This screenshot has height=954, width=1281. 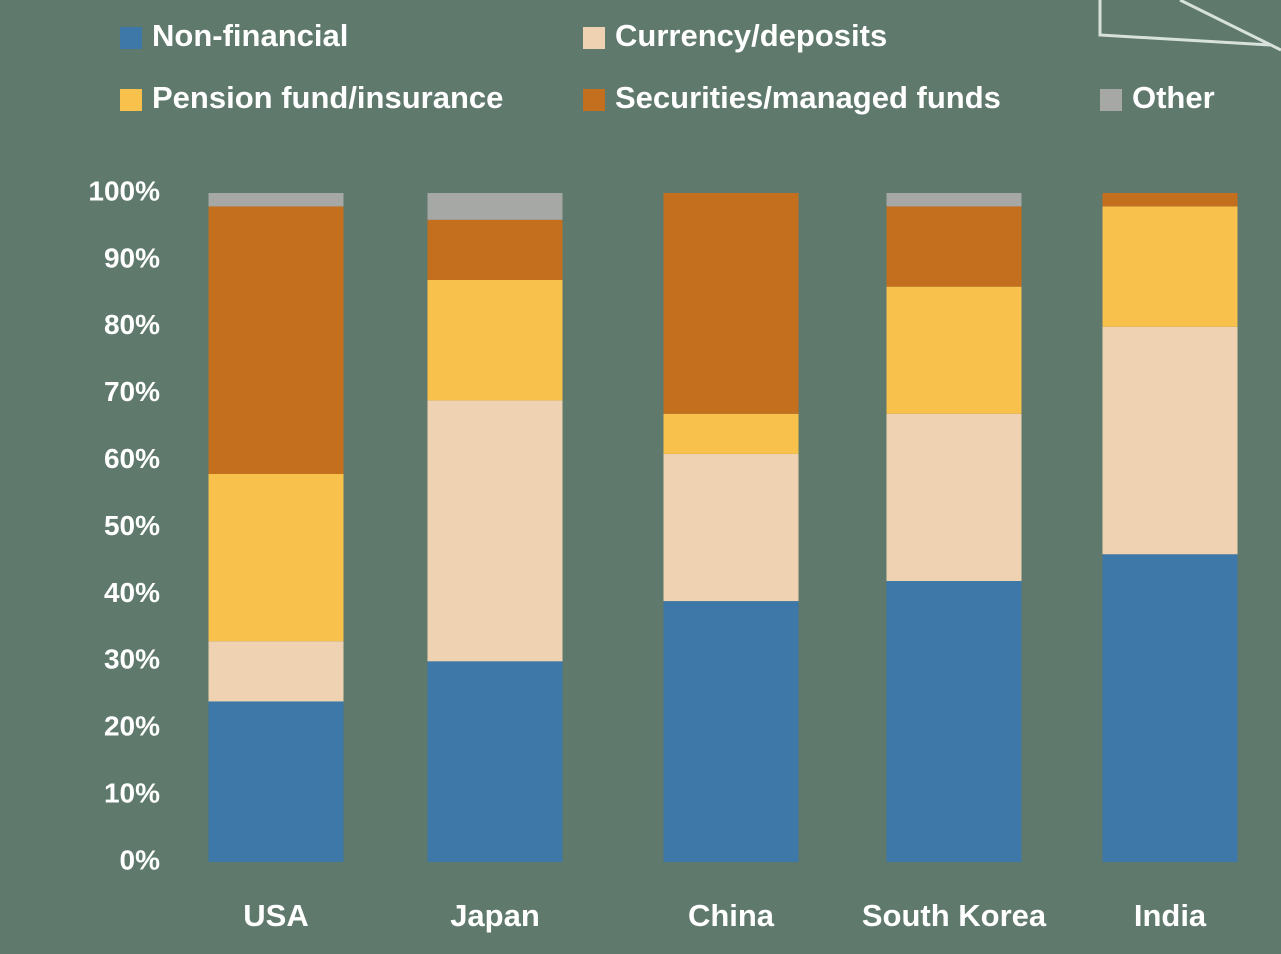 What do you see at coordinates (132, 391) in the screenshot?
I see `y-tick-label: 70%` at bounding box center [132, 391].